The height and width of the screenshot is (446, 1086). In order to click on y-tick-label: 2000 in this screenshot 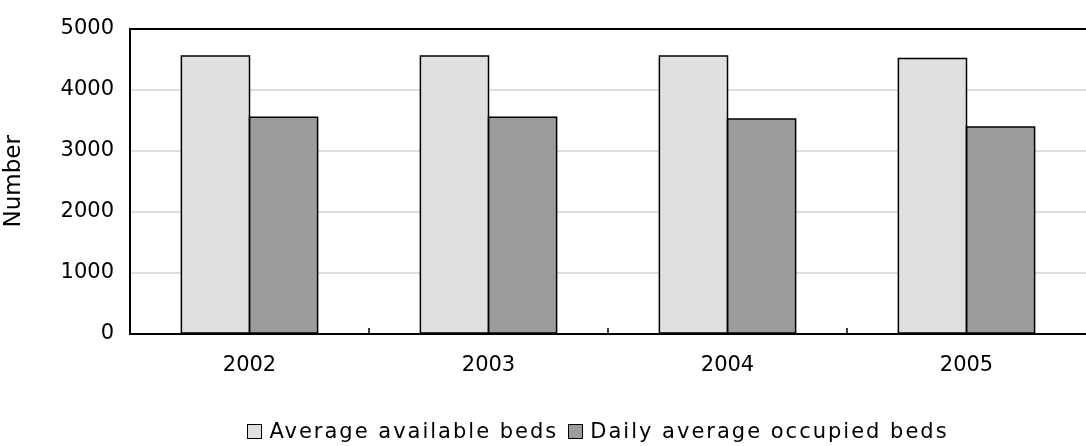, I will do `click(87, 210)`.